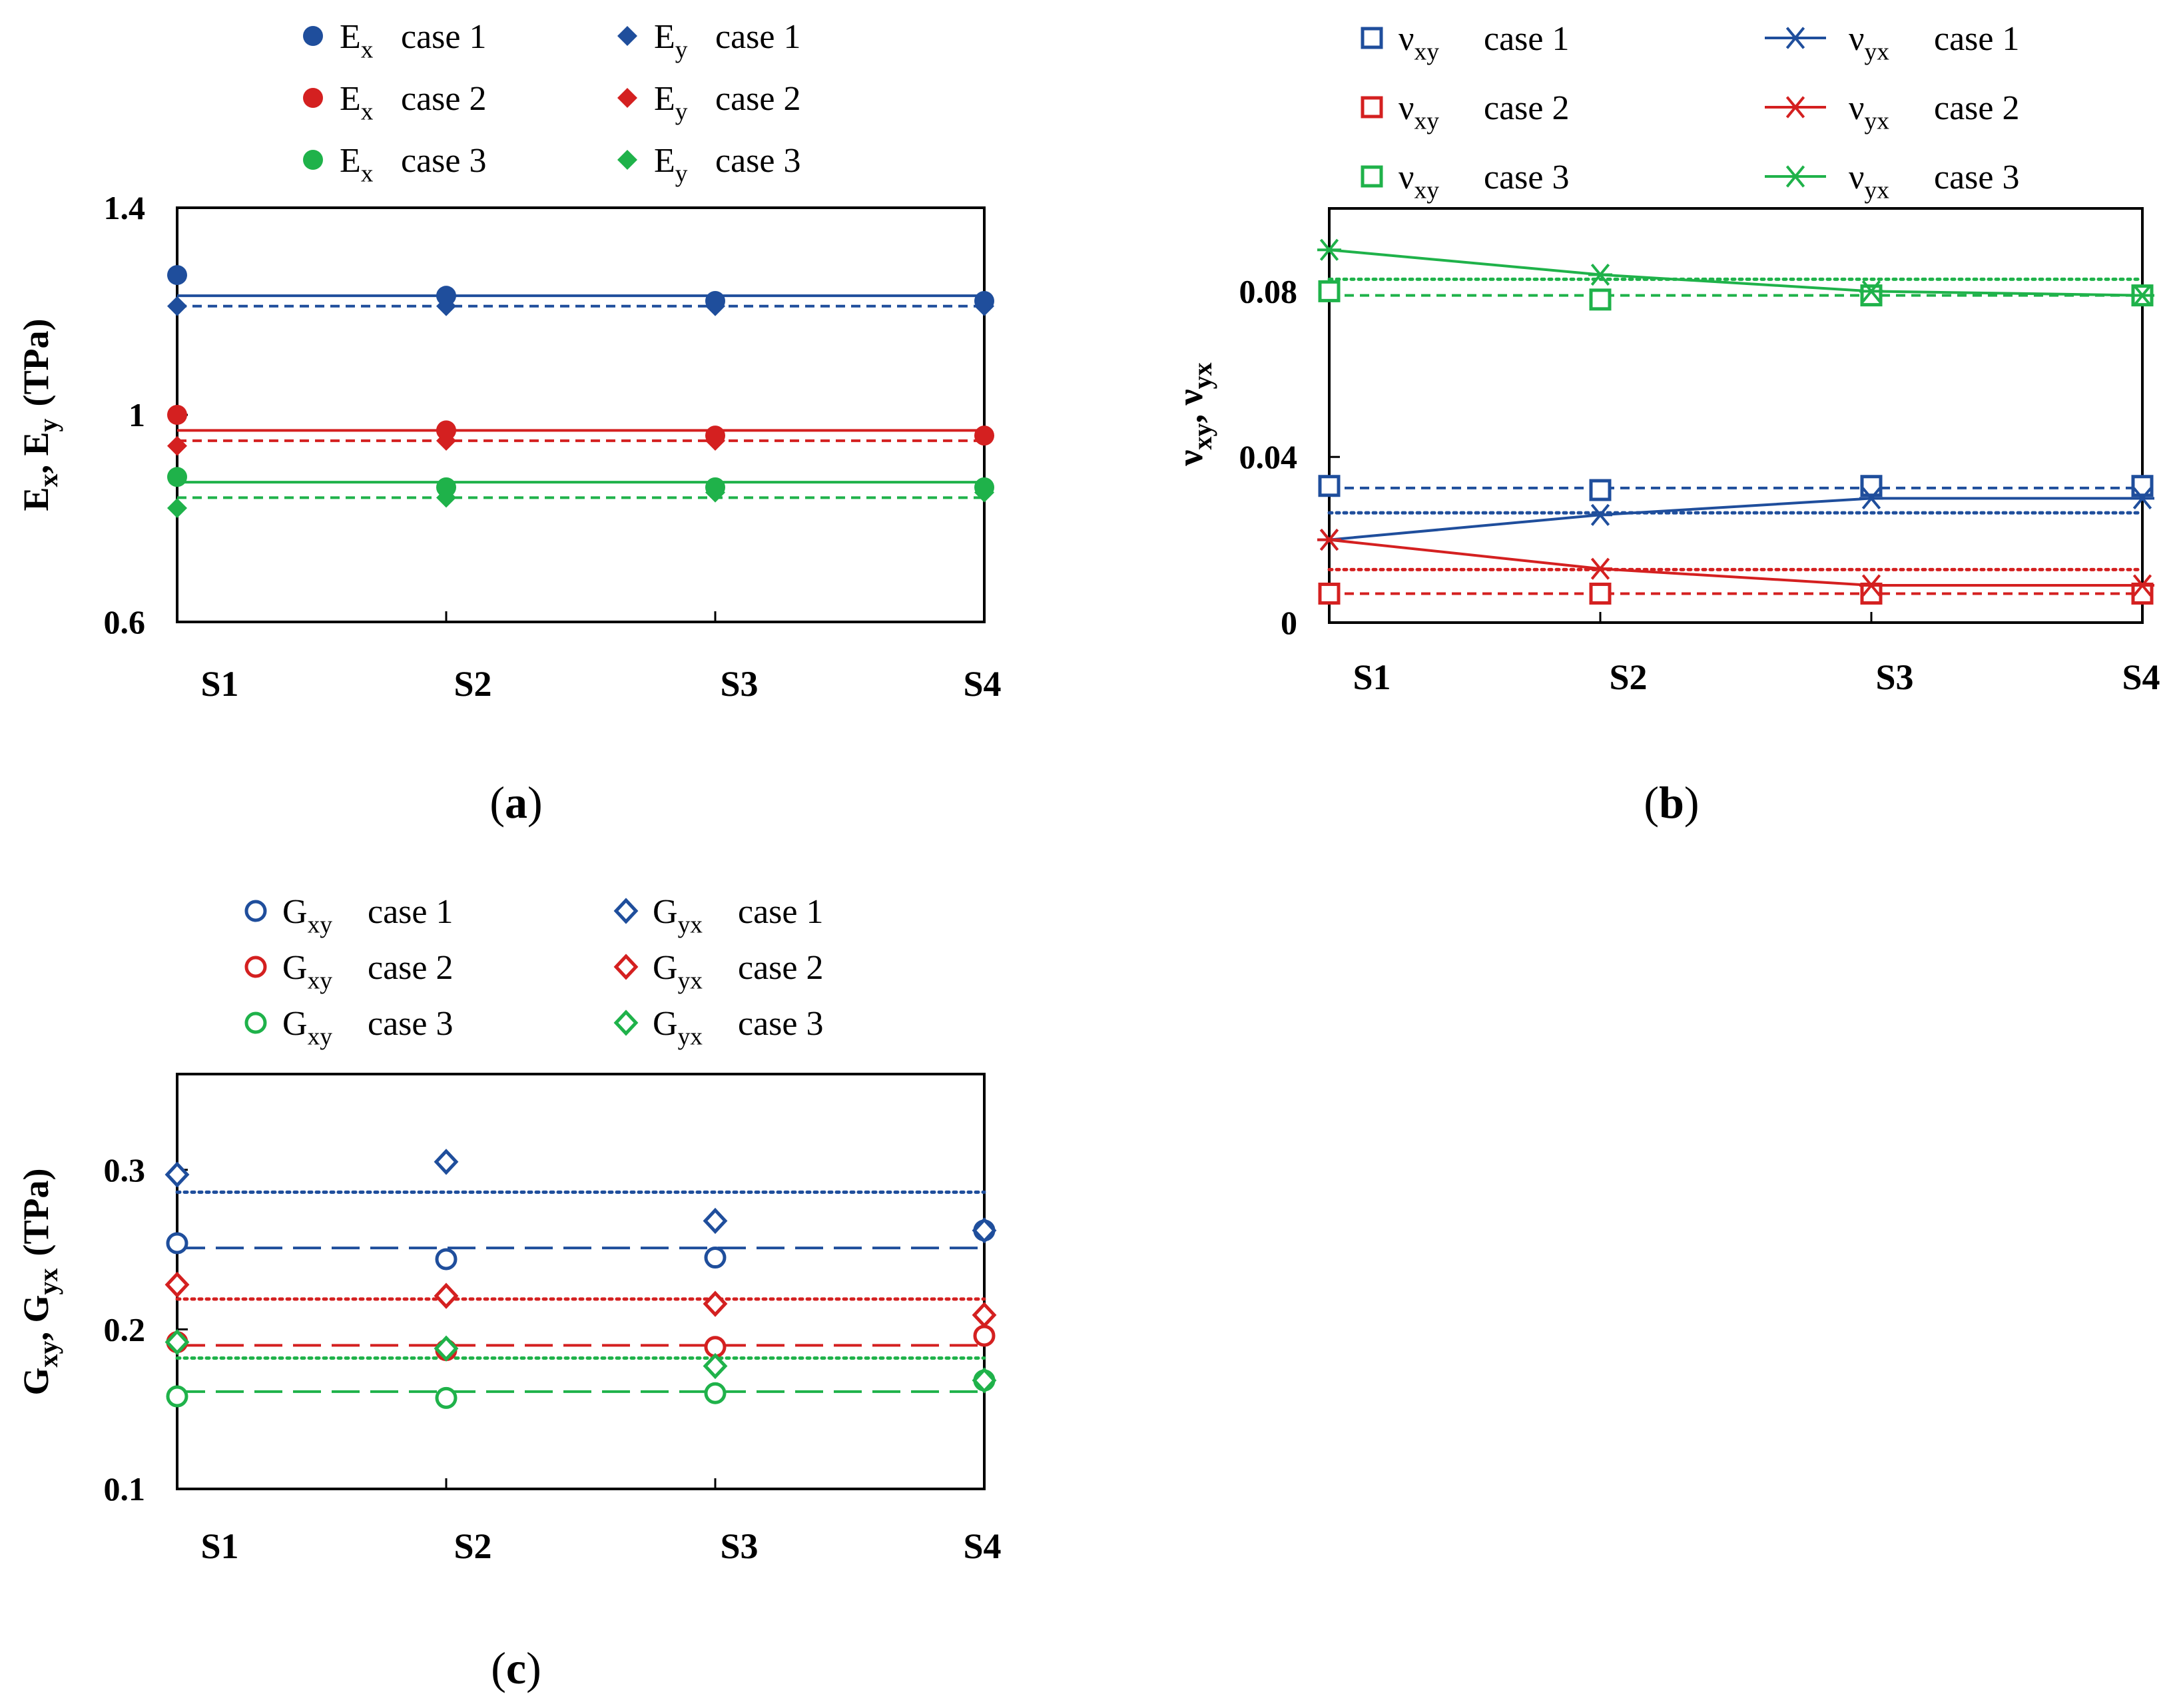  Describe the element at coordinates (36, 443) in the screenshot. I see `ylabel-v2: E` at that location.